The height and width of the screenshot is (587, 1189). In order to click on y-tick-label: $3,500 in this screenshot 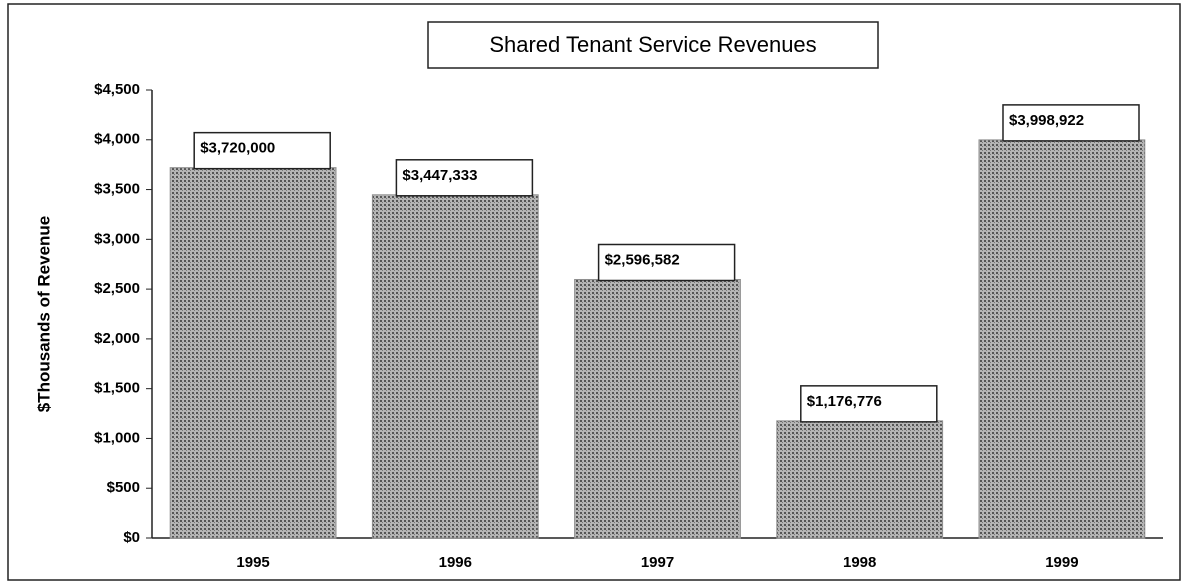, I will do `click(117, 189)`.